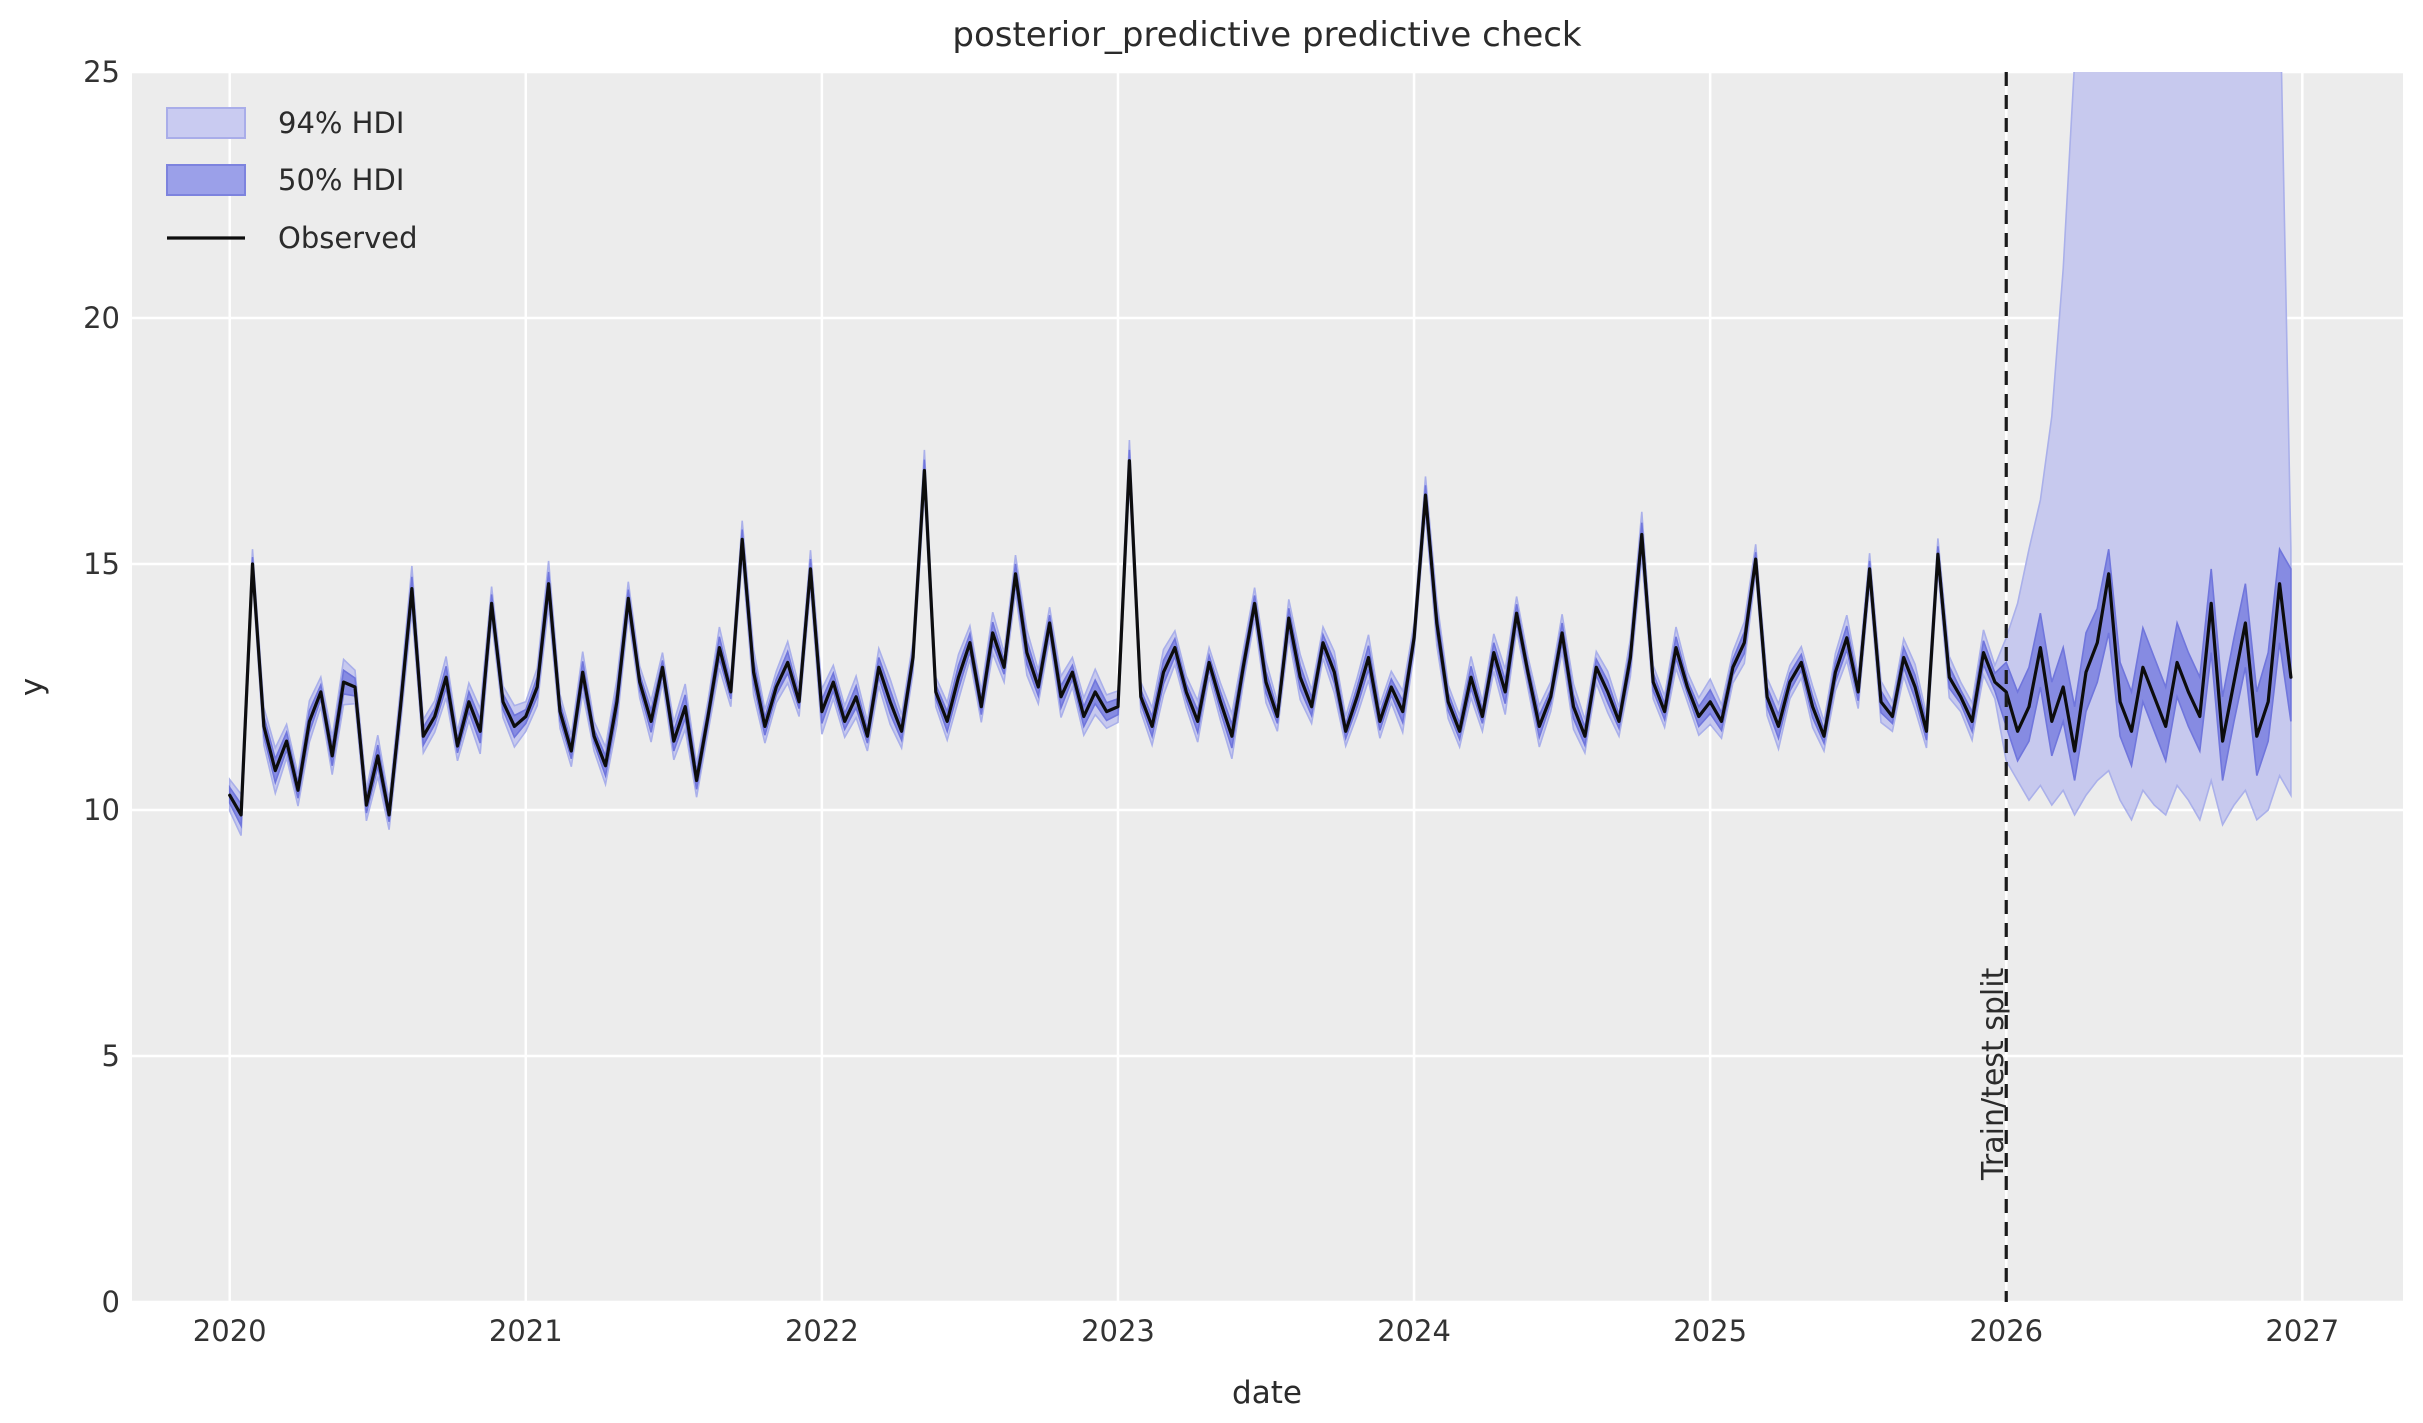 The width and height of the screenshot is (2423, 1423). I want to click on legend-swatch-50-hdi, so click(206, 180).